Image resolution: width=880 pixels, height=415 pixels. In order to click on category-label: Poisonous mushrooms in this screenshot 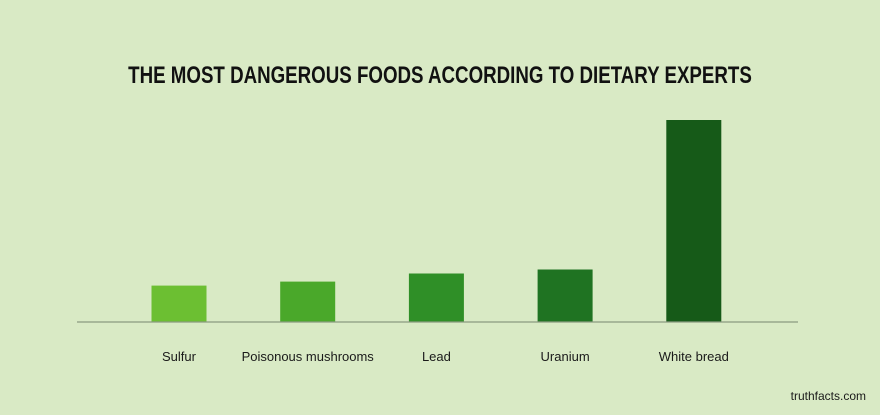, I will do `click(308, 356)`.